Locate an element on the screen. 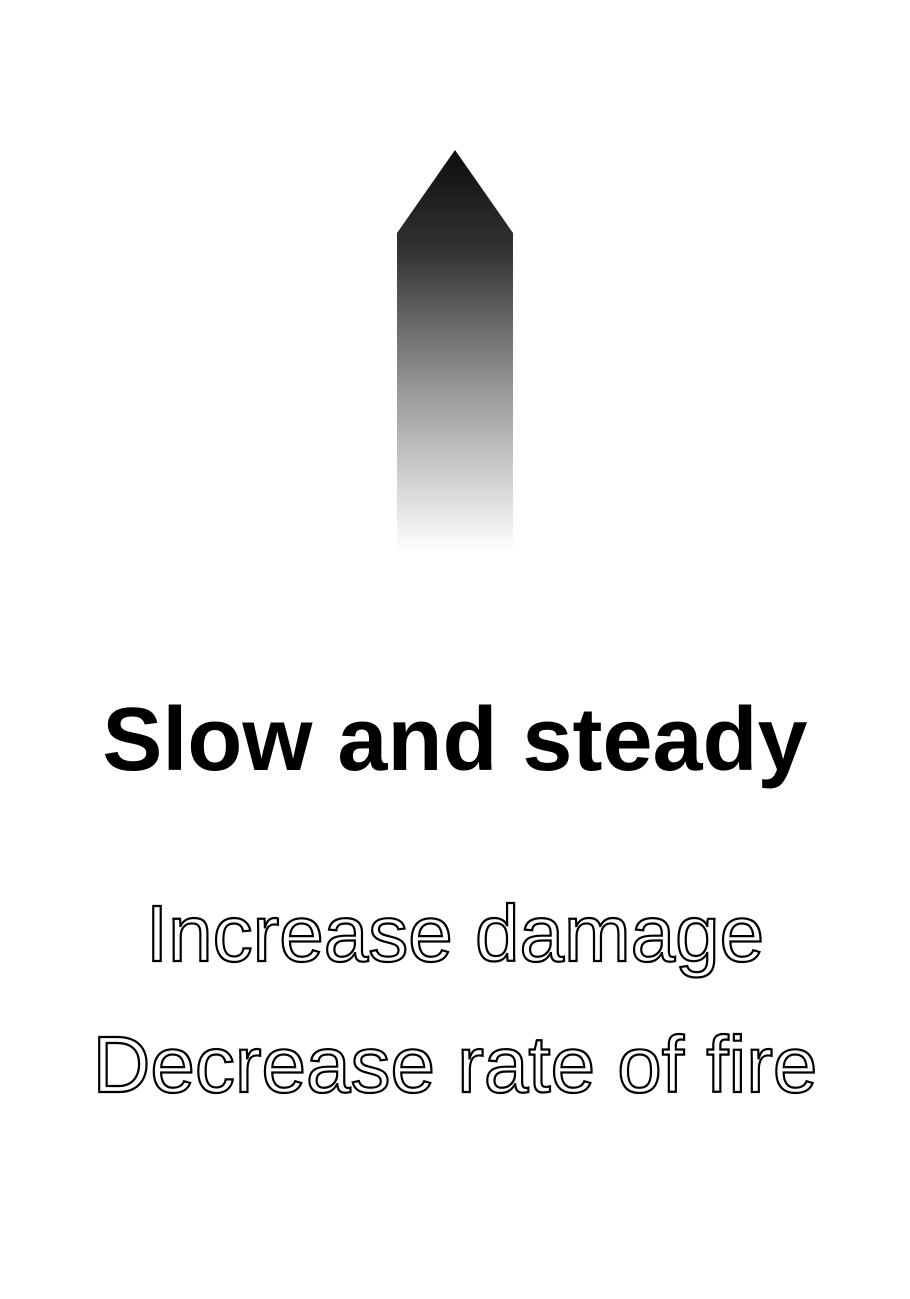 The image size is (910, 1299). effect-text: Decrease rate of fire is located at coordinates (455, 1064).